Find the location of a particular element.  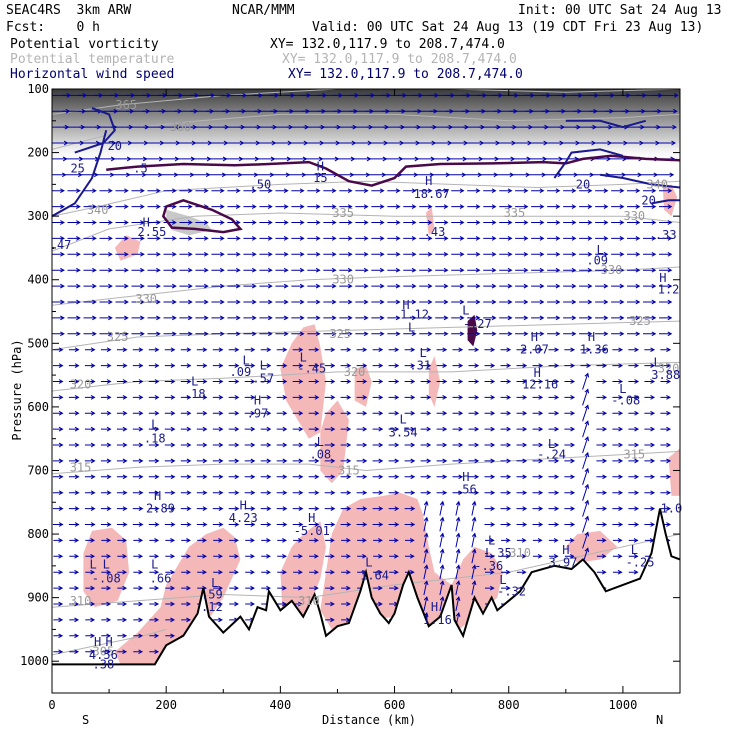

pv-label-2: .5 is located at coordinates (140, 168).